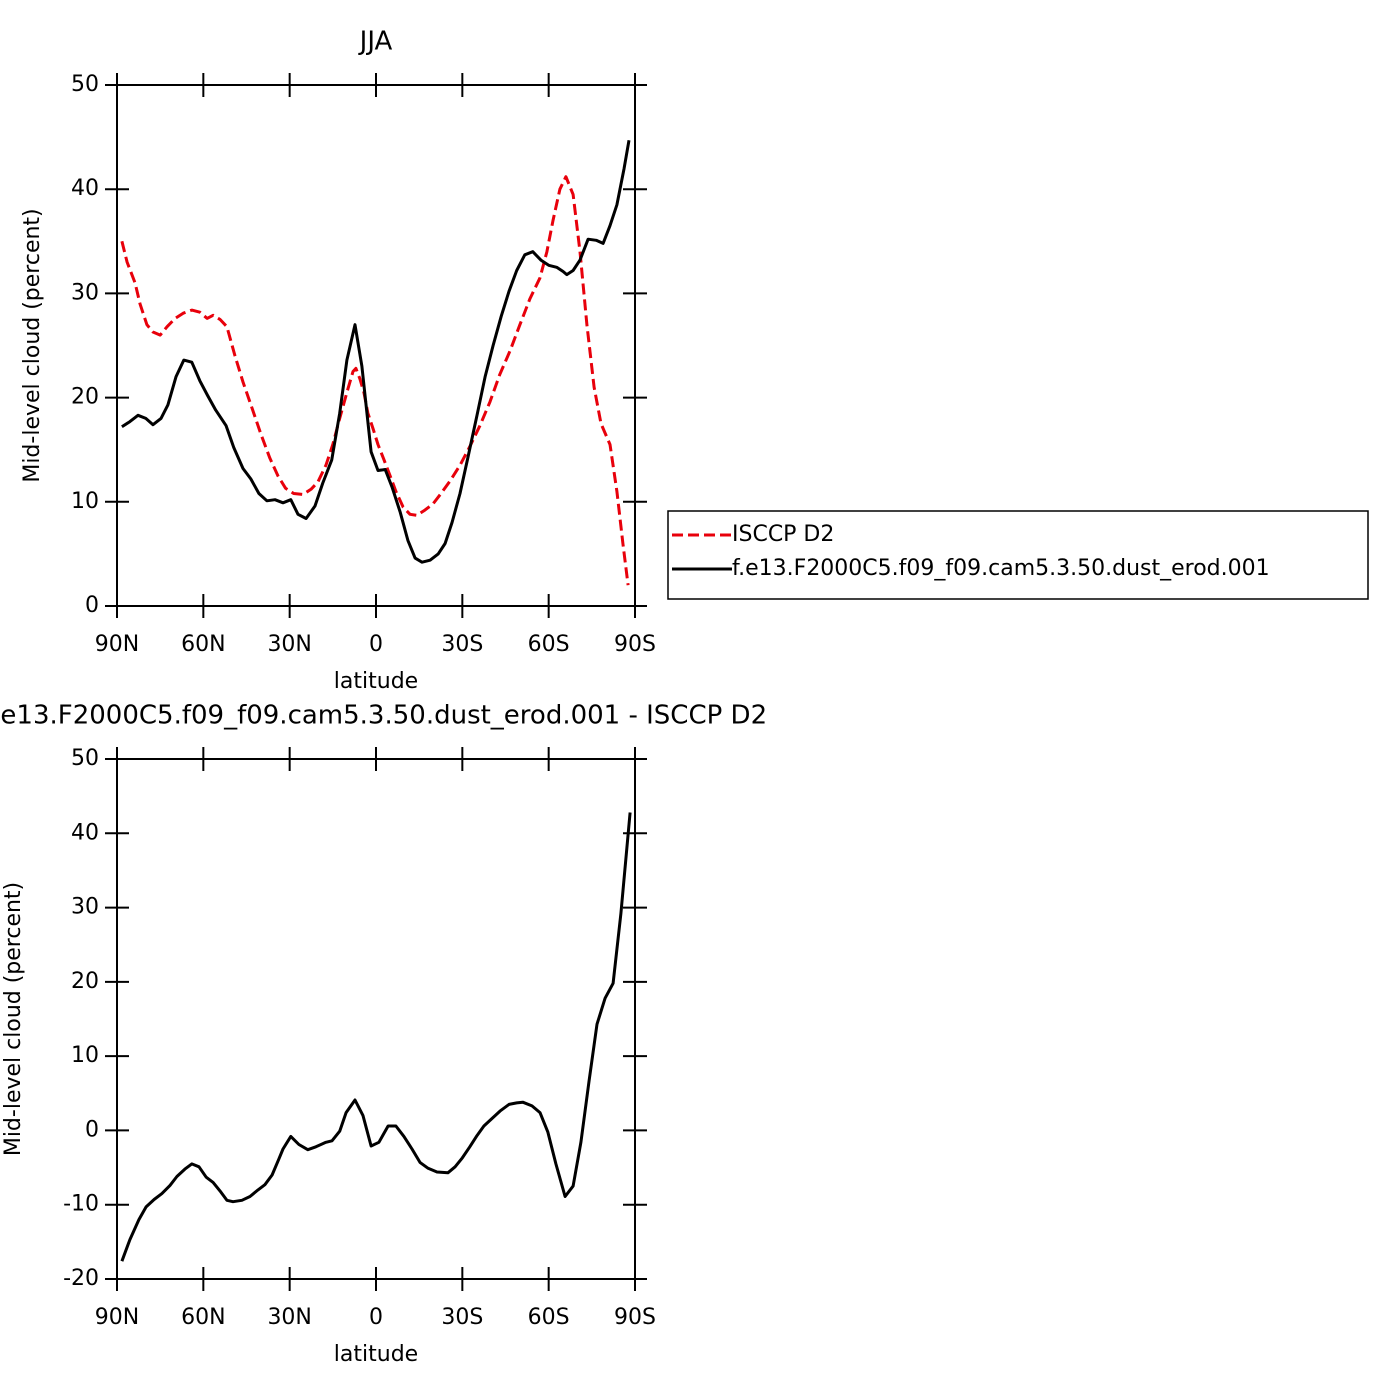  I want to click on legend-label: ISCCP D2, so click(783, 534).